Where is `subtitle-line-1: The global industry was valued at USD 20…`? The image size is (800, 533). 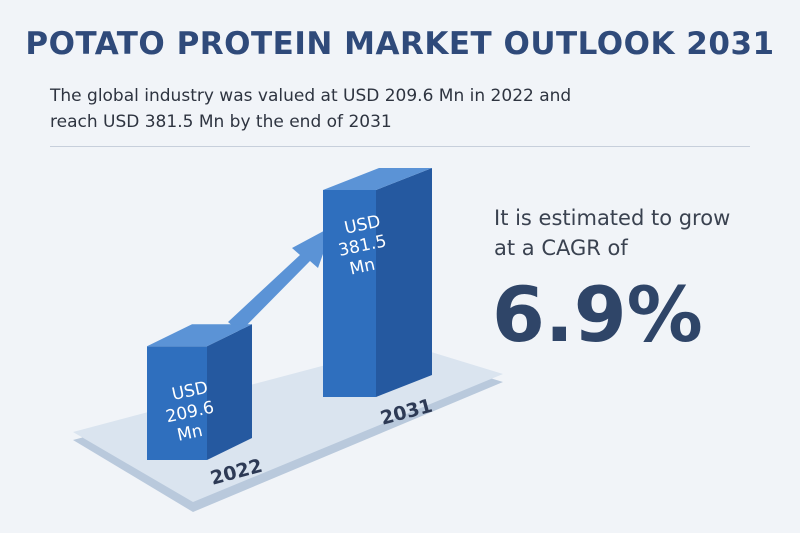
subtitle-line-1: The global industry was valued at USD 20… is located at coordinates (311, 96).